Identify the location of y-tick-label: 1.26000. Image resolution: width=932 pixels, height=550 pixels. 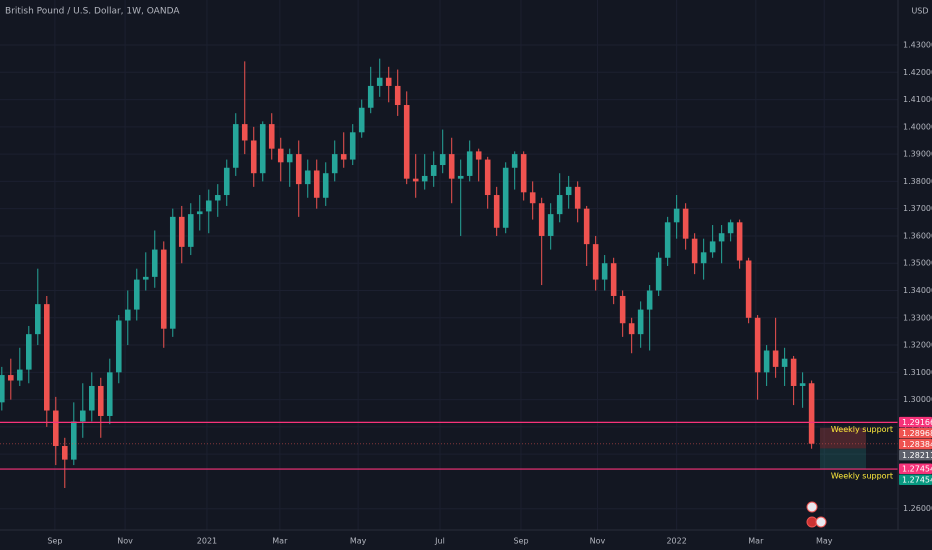
(917, 508).